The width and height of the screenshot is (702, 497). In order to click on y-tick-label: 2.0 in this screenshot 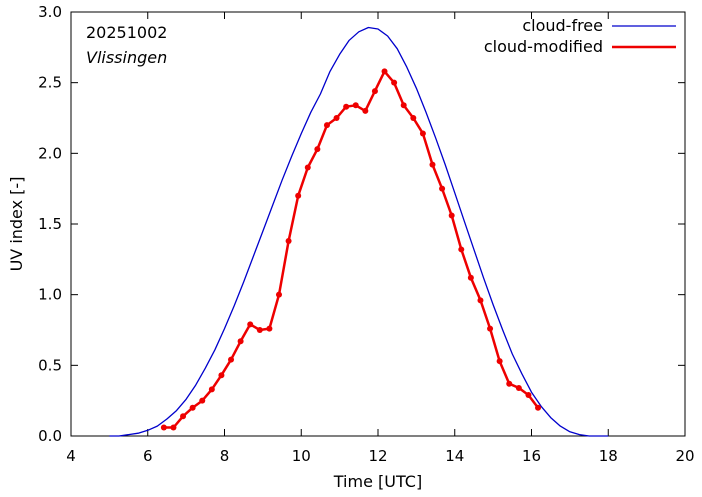, I will do `click(50, 153)`.